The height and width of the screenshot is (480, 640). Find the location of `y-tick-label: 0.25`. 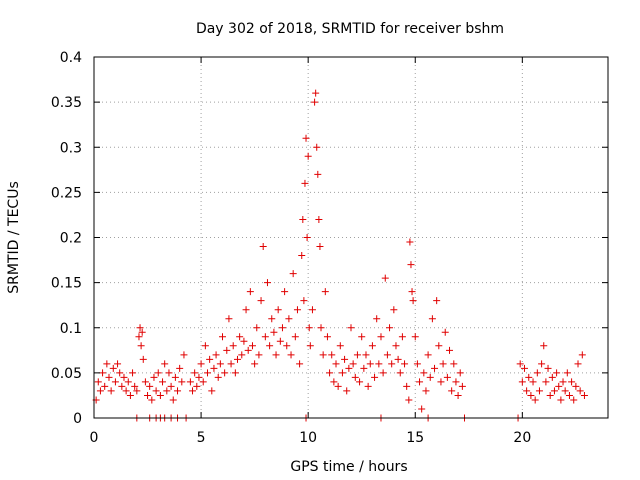

y-tick-label: 0.25 is located at coordinates (66, 193).